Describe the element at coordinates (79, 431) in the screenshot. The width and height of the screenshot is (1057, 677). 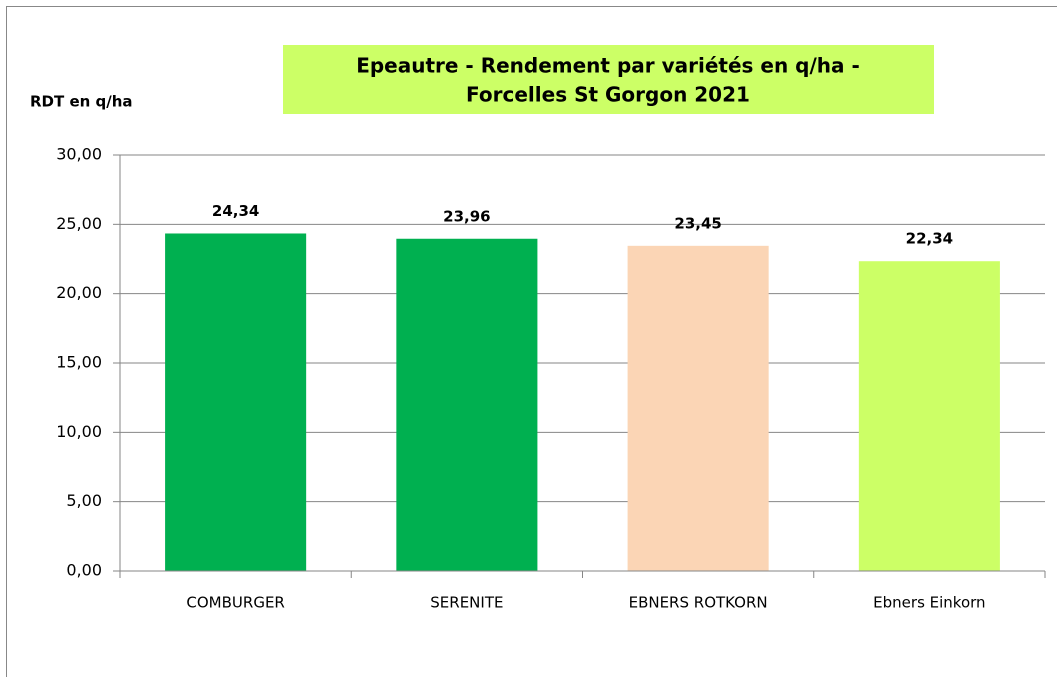
I see `y-tick-label: 10,00` at that location.